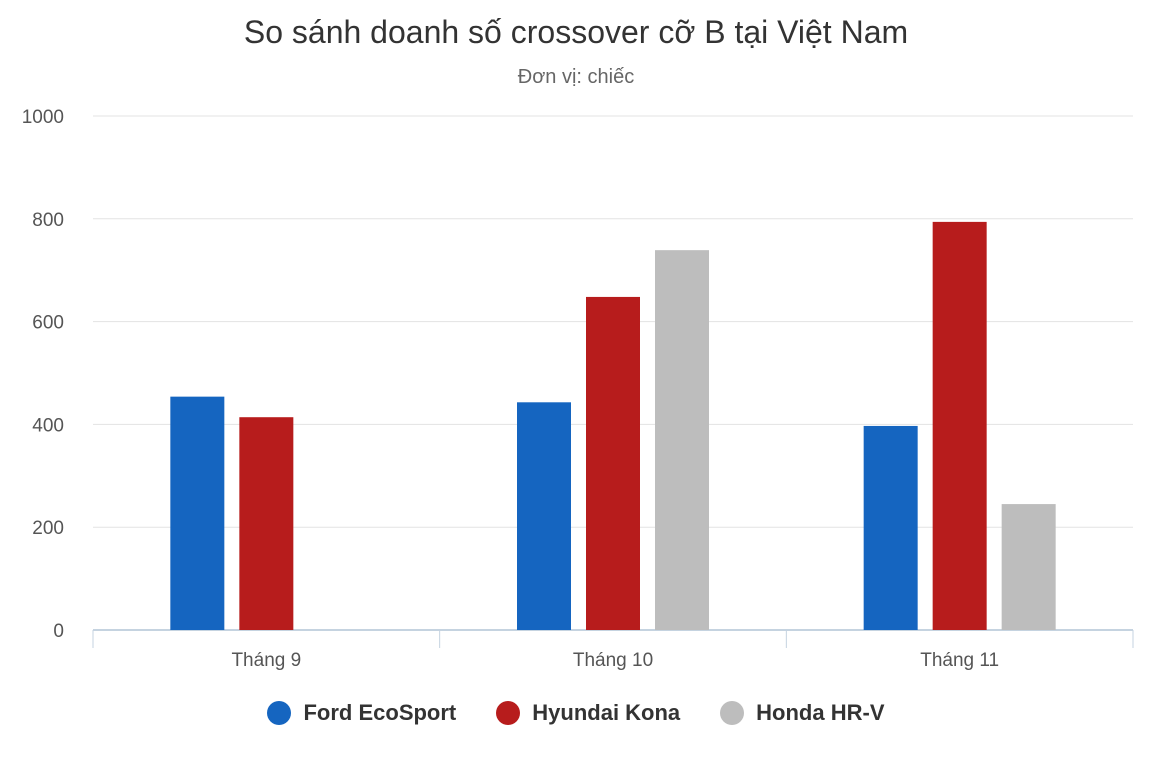 Image resolution: width=1152 pixels, height=768 pixels. Describe the element at coordinates (508, 713) in the screenshot. I see `legend-swatch-hyundai-kona` at that location.